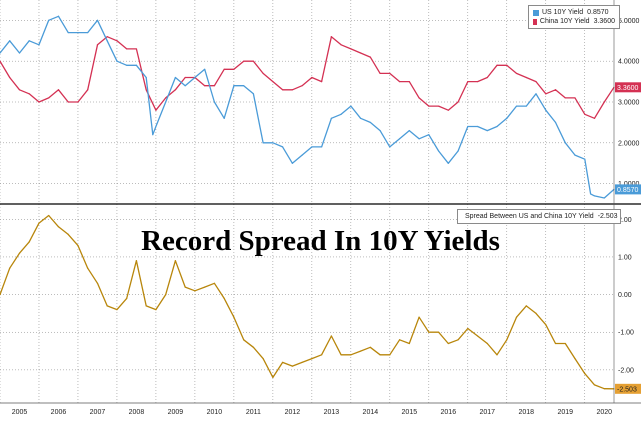 This screenshot has width=641, height=425. What do you see at coordinates (536, 12) in the screenshot?
I see `legend-swatch-us` at bounding box center [536, 12].